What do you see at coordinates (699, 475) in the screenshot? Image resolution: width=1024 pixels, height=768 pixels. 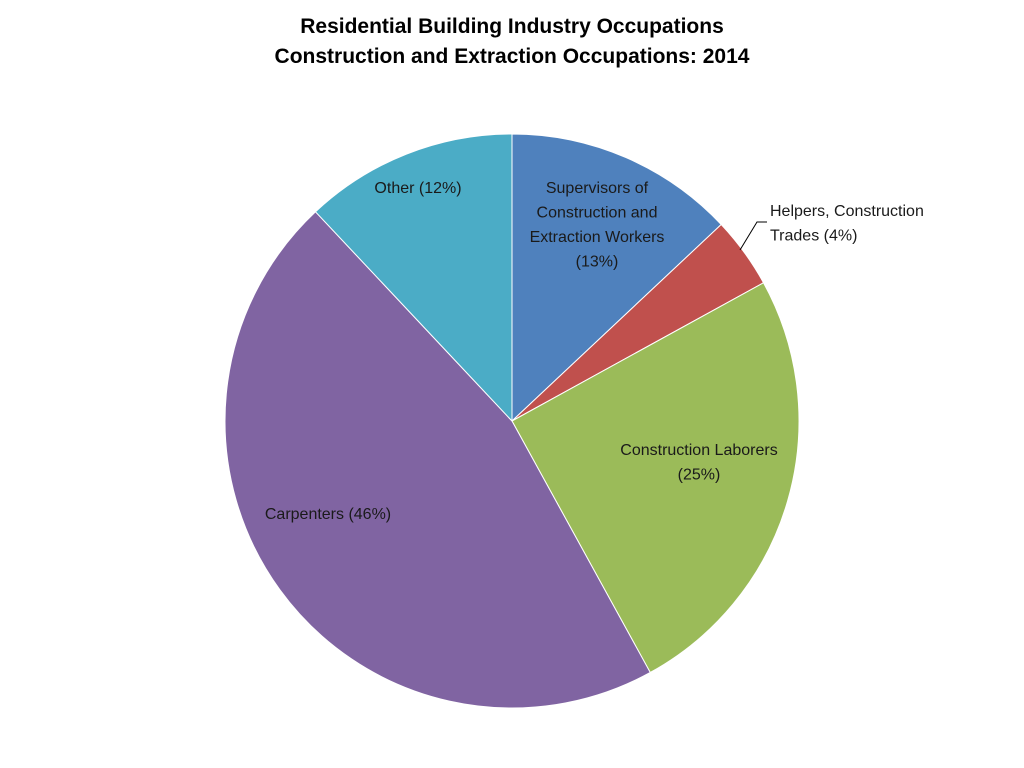 I see `data-label-line: (25%)` at bounding box center [699, 475].